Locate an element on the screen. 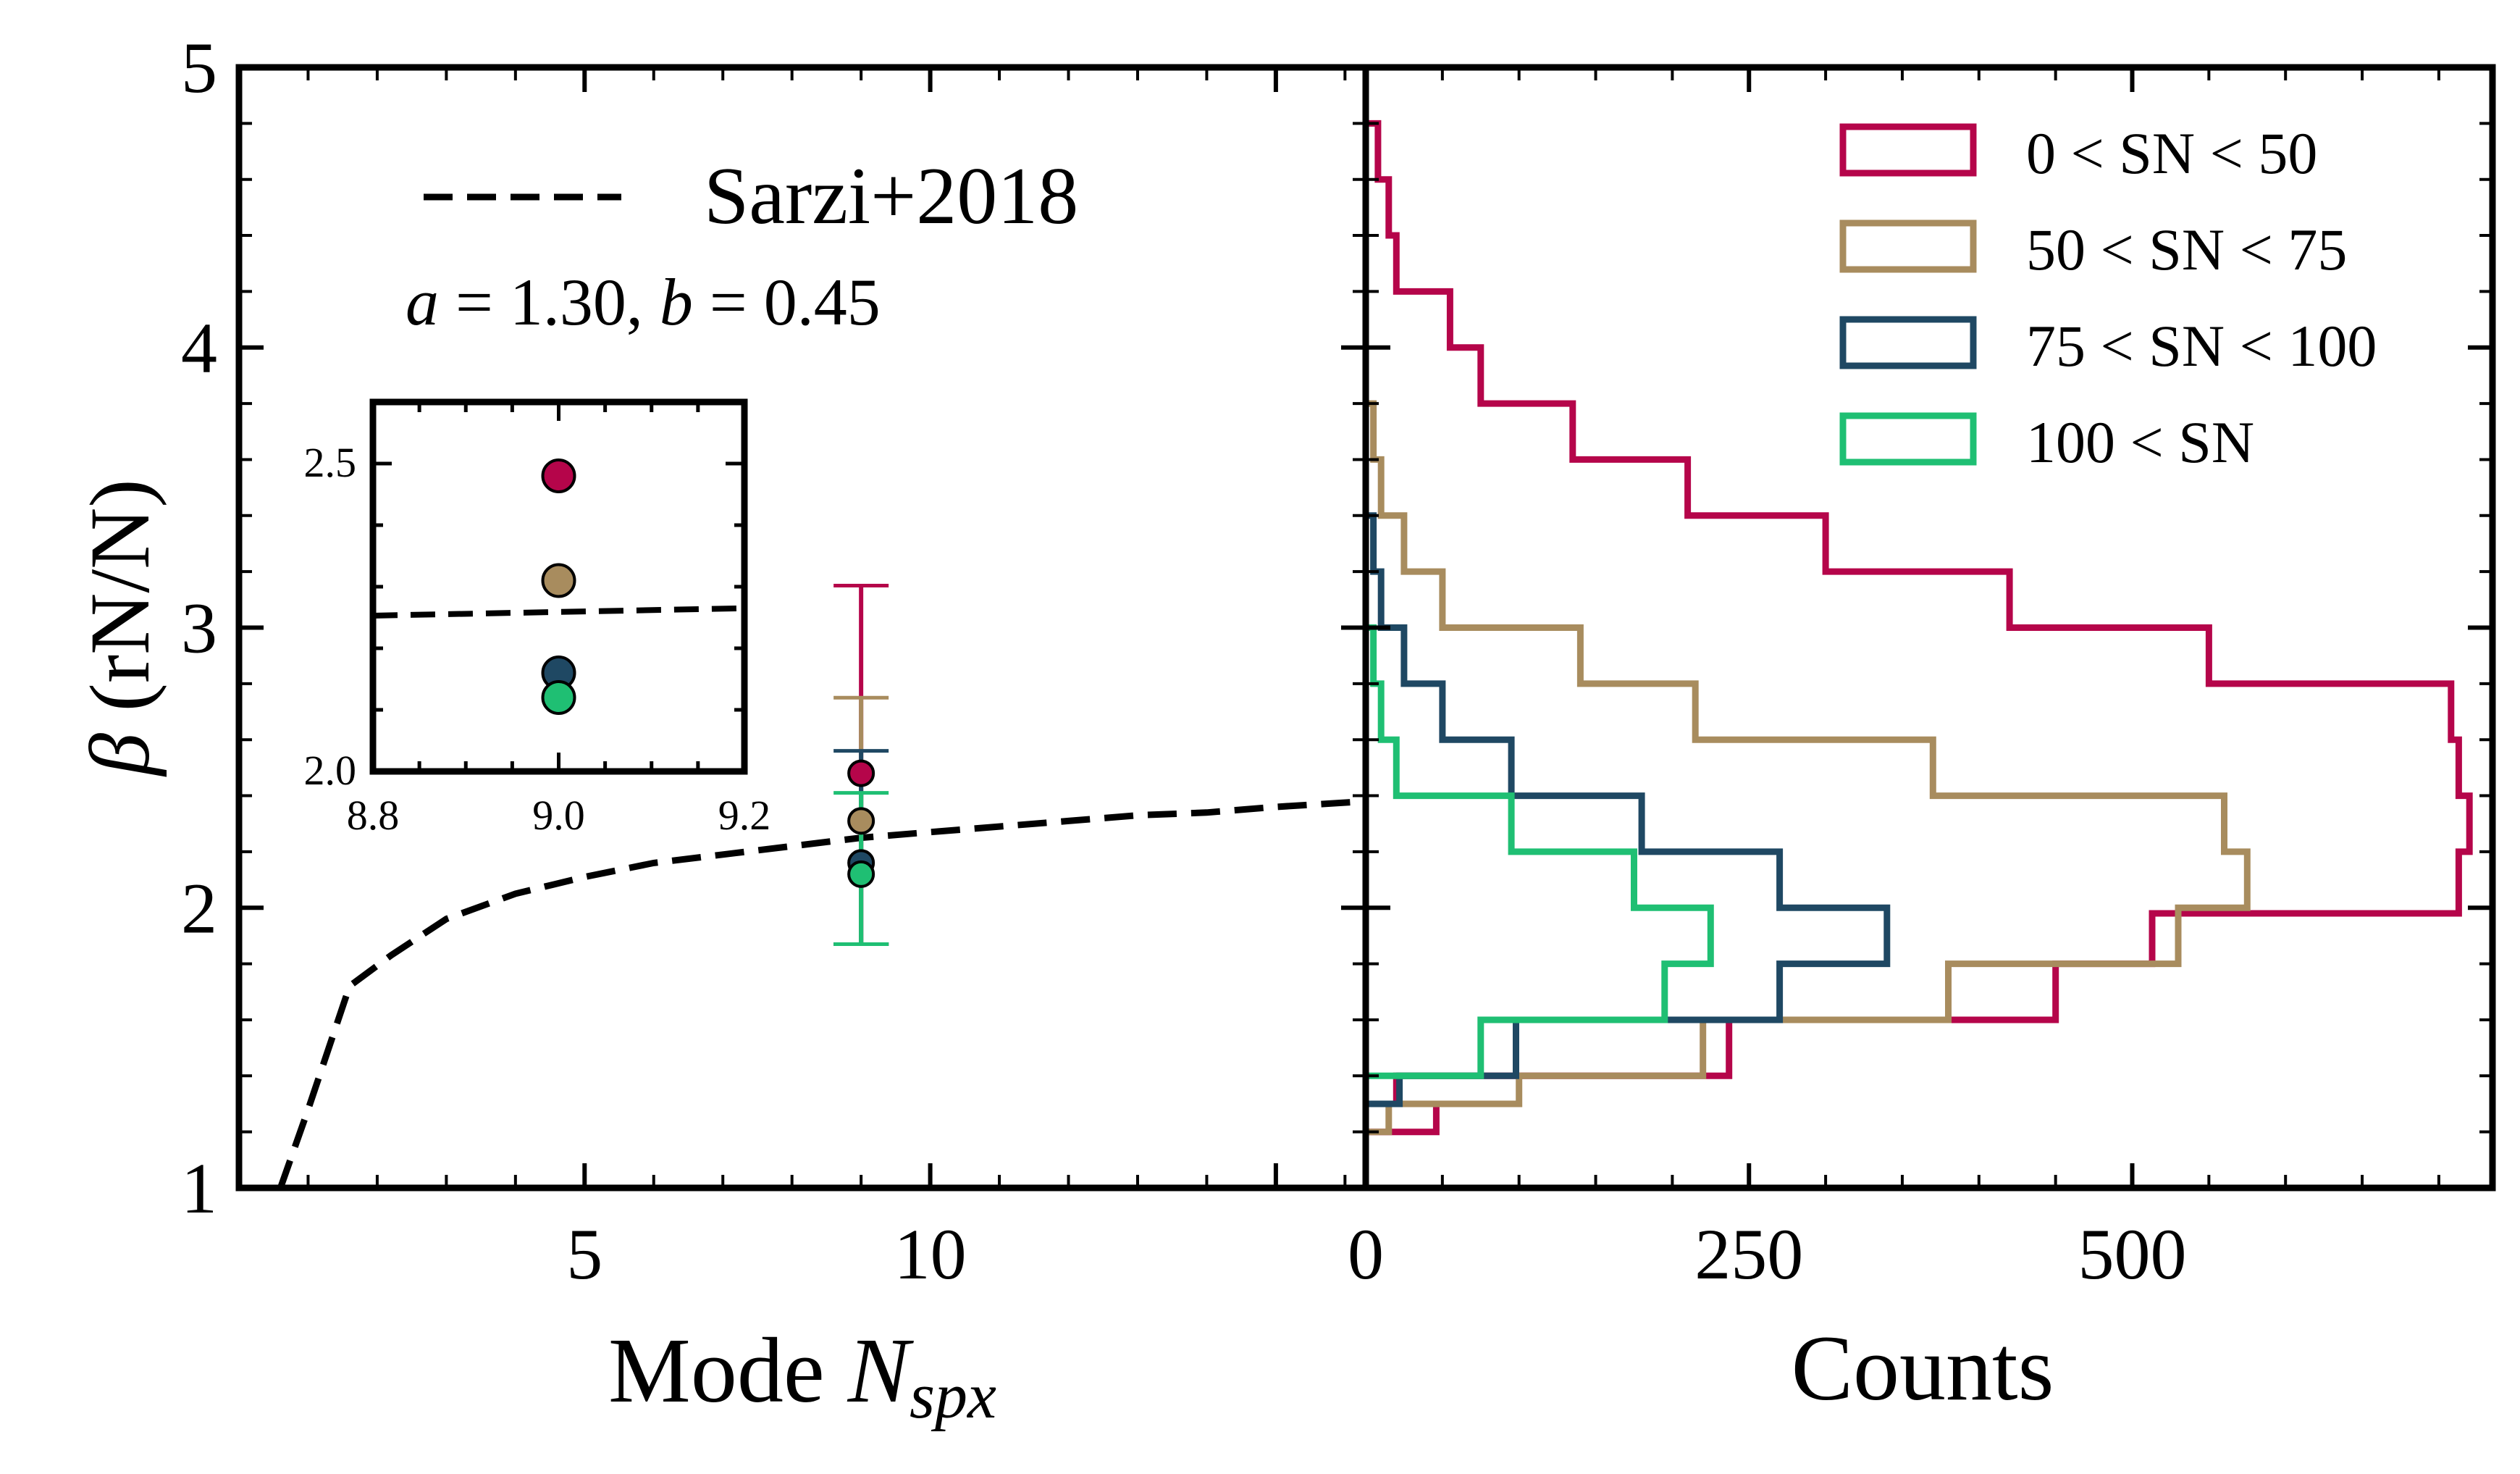  legend-label: 0 < SN < 50 is located at coordinates (2171, 153).